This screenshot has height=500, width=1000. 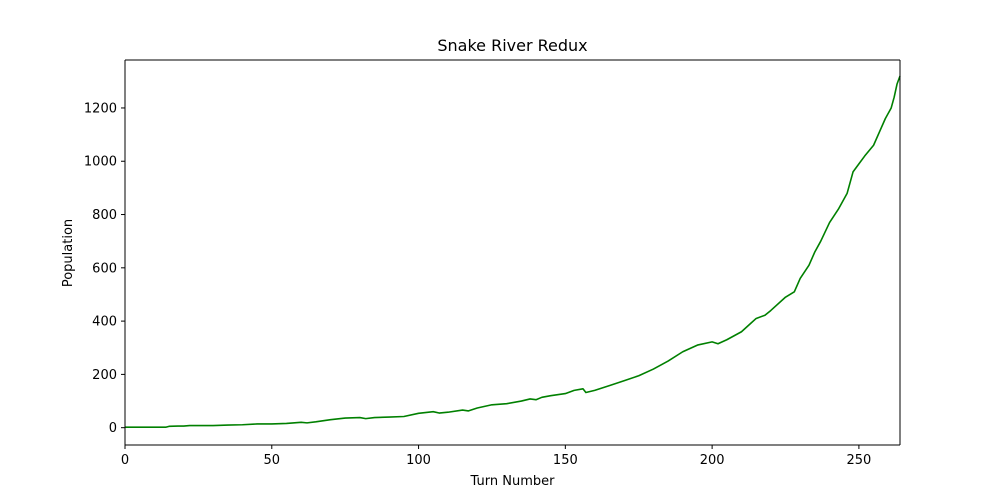 I want to click on x-tick-label: 100, so click(x=418, y=460).